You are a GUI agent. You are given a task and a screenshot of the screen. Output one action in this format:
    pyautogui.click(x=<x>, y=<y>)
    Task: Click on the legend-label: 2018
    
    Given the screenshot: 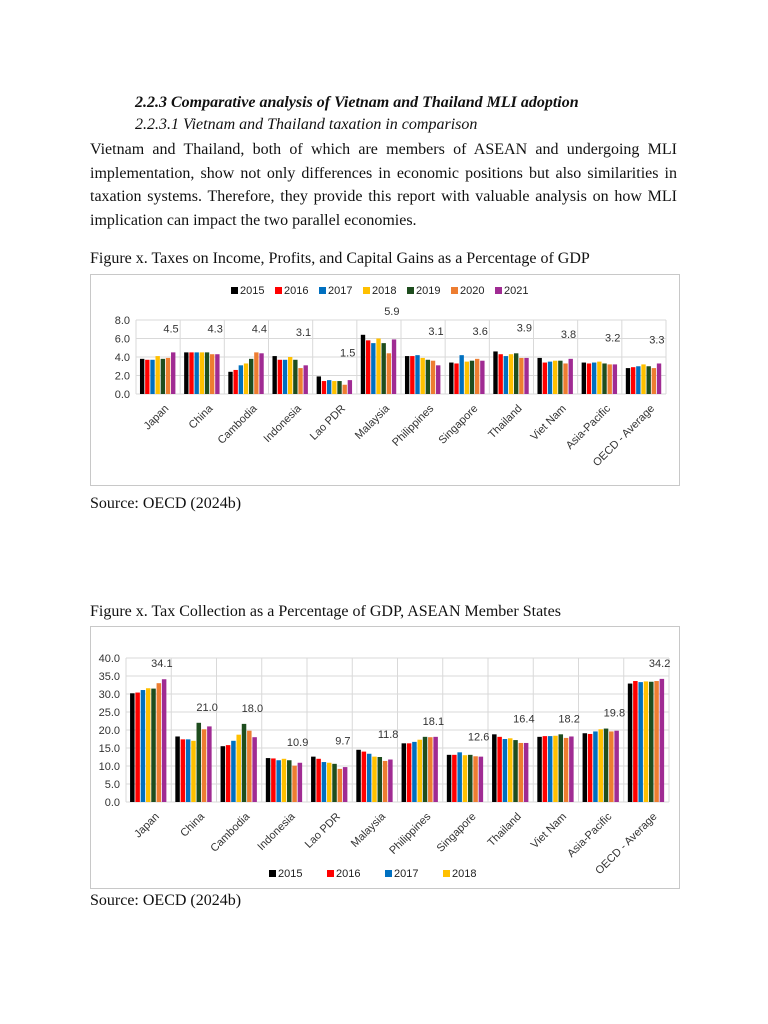 What is the action you would take?
    pyautogui.click(x=464, y=874)
    